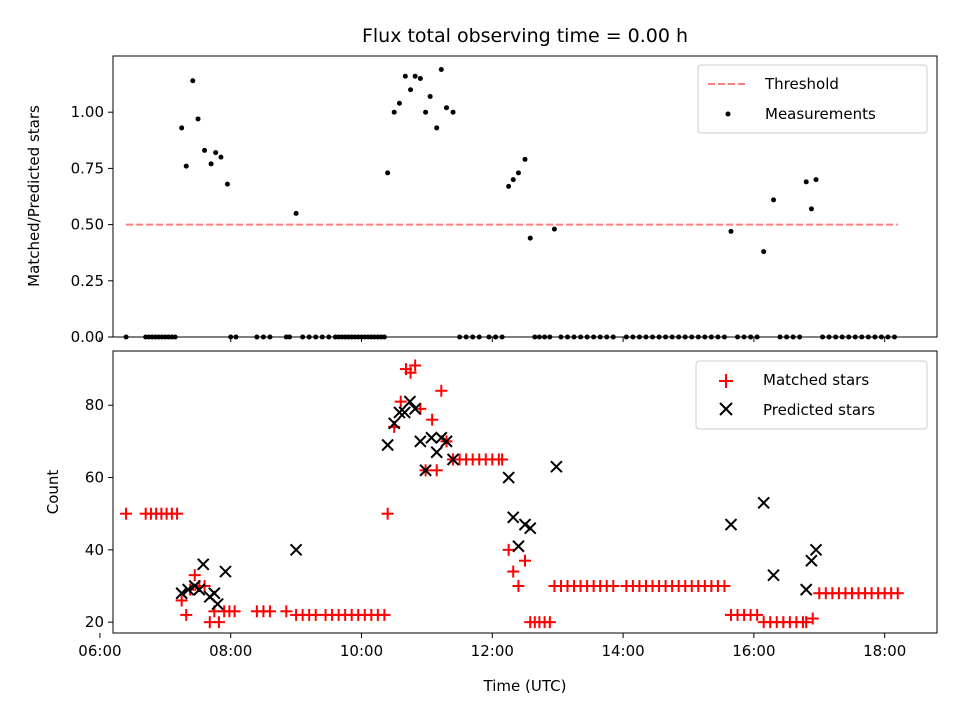 The image size is (960, 720). What do you see at coordinates (94, 622) in the screenshot?
I see `y-tick-label: 20` at bounding box center [94, 622].